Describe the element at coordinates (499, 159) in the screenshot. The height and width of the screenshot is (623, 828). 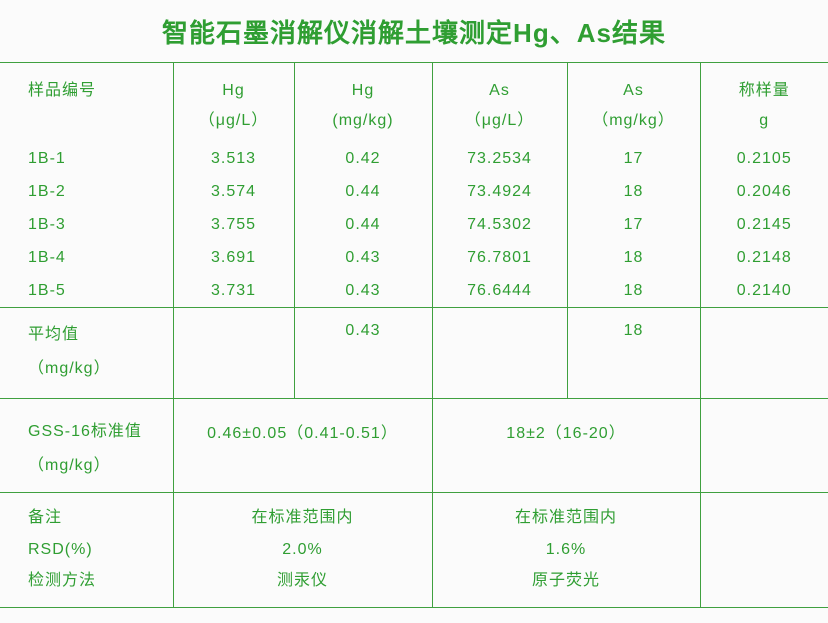
I see `cell-as-ugl: 73.2534` at that location.